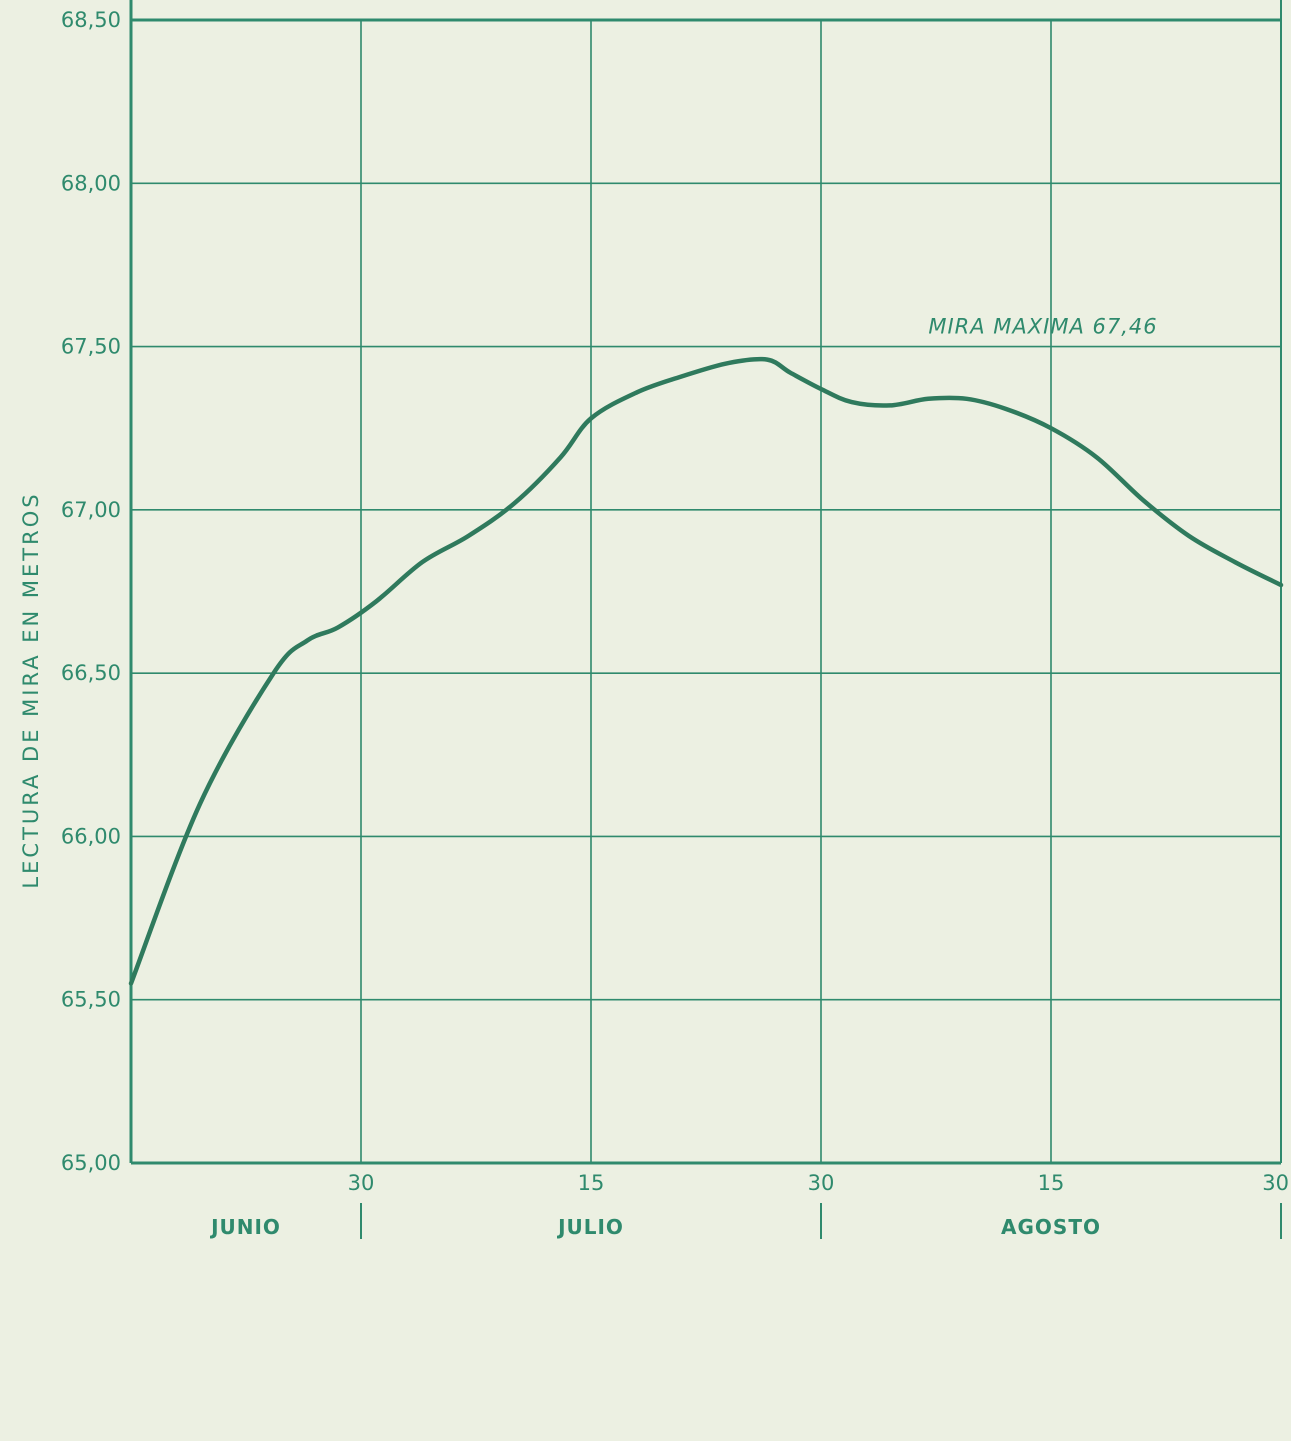 The height and width of the screenshot is (1441, 1291). Describe the element at coordinates (745, 1221) in the screenshot. I see `month-labels: JUNIO JULIO AGOSTO` at that location.